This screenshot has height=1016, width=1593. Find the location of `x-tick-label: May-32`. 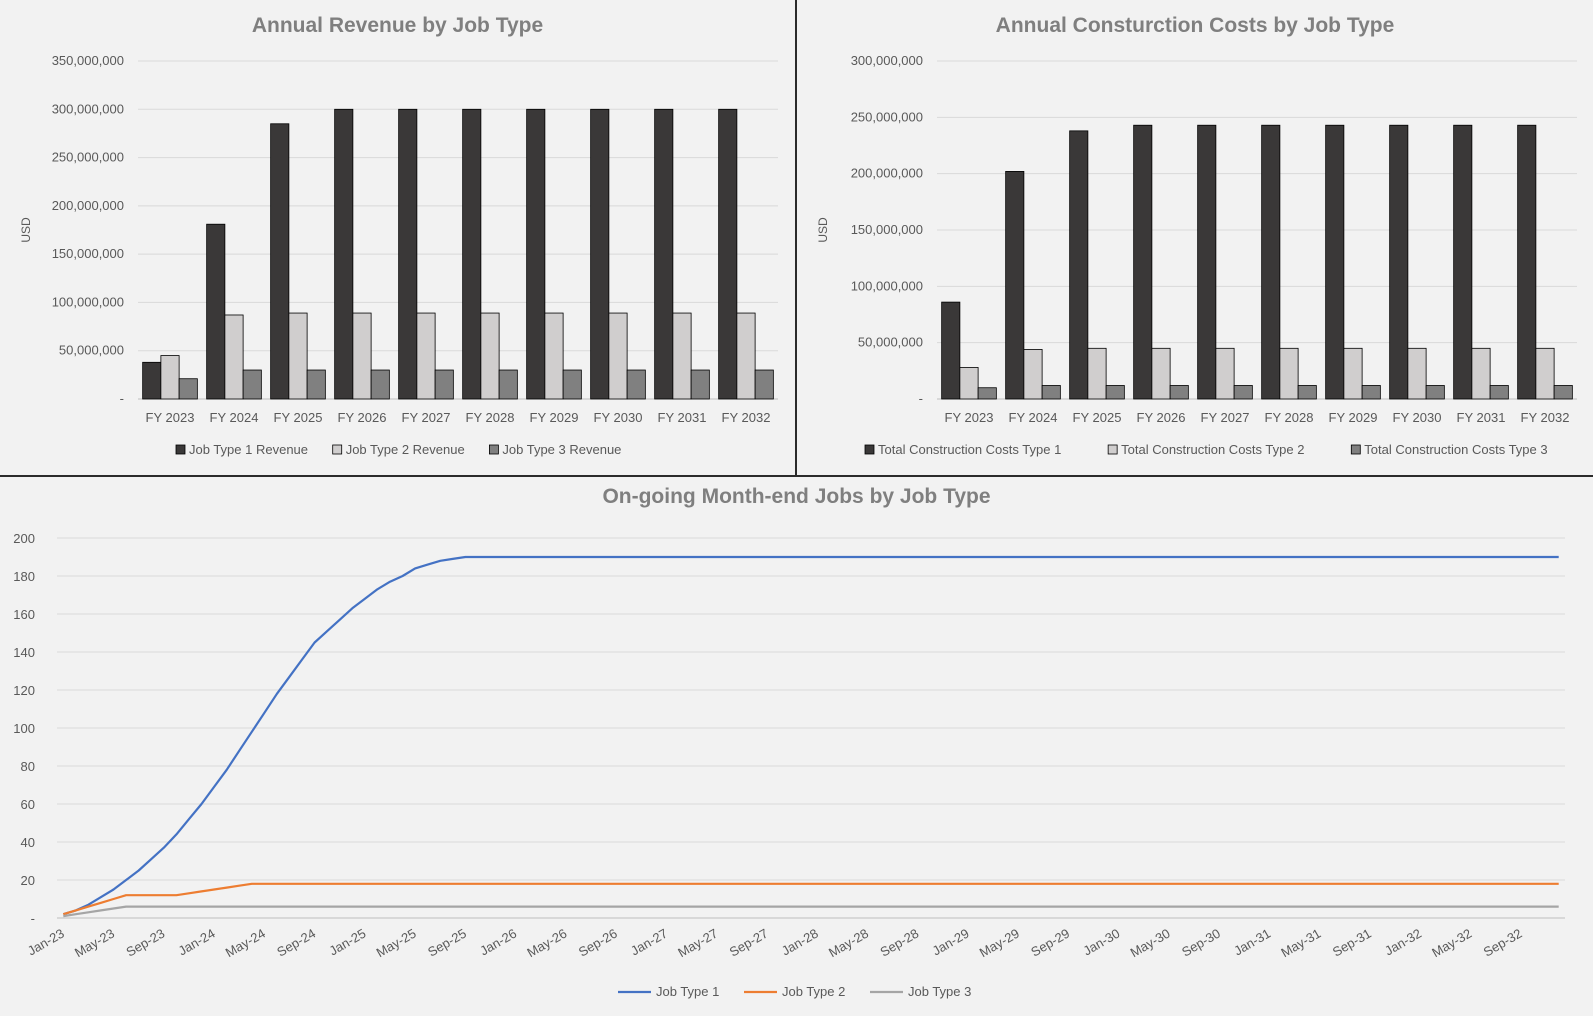

x-tick-label: May-32 is located at coordinates (1451, 943).